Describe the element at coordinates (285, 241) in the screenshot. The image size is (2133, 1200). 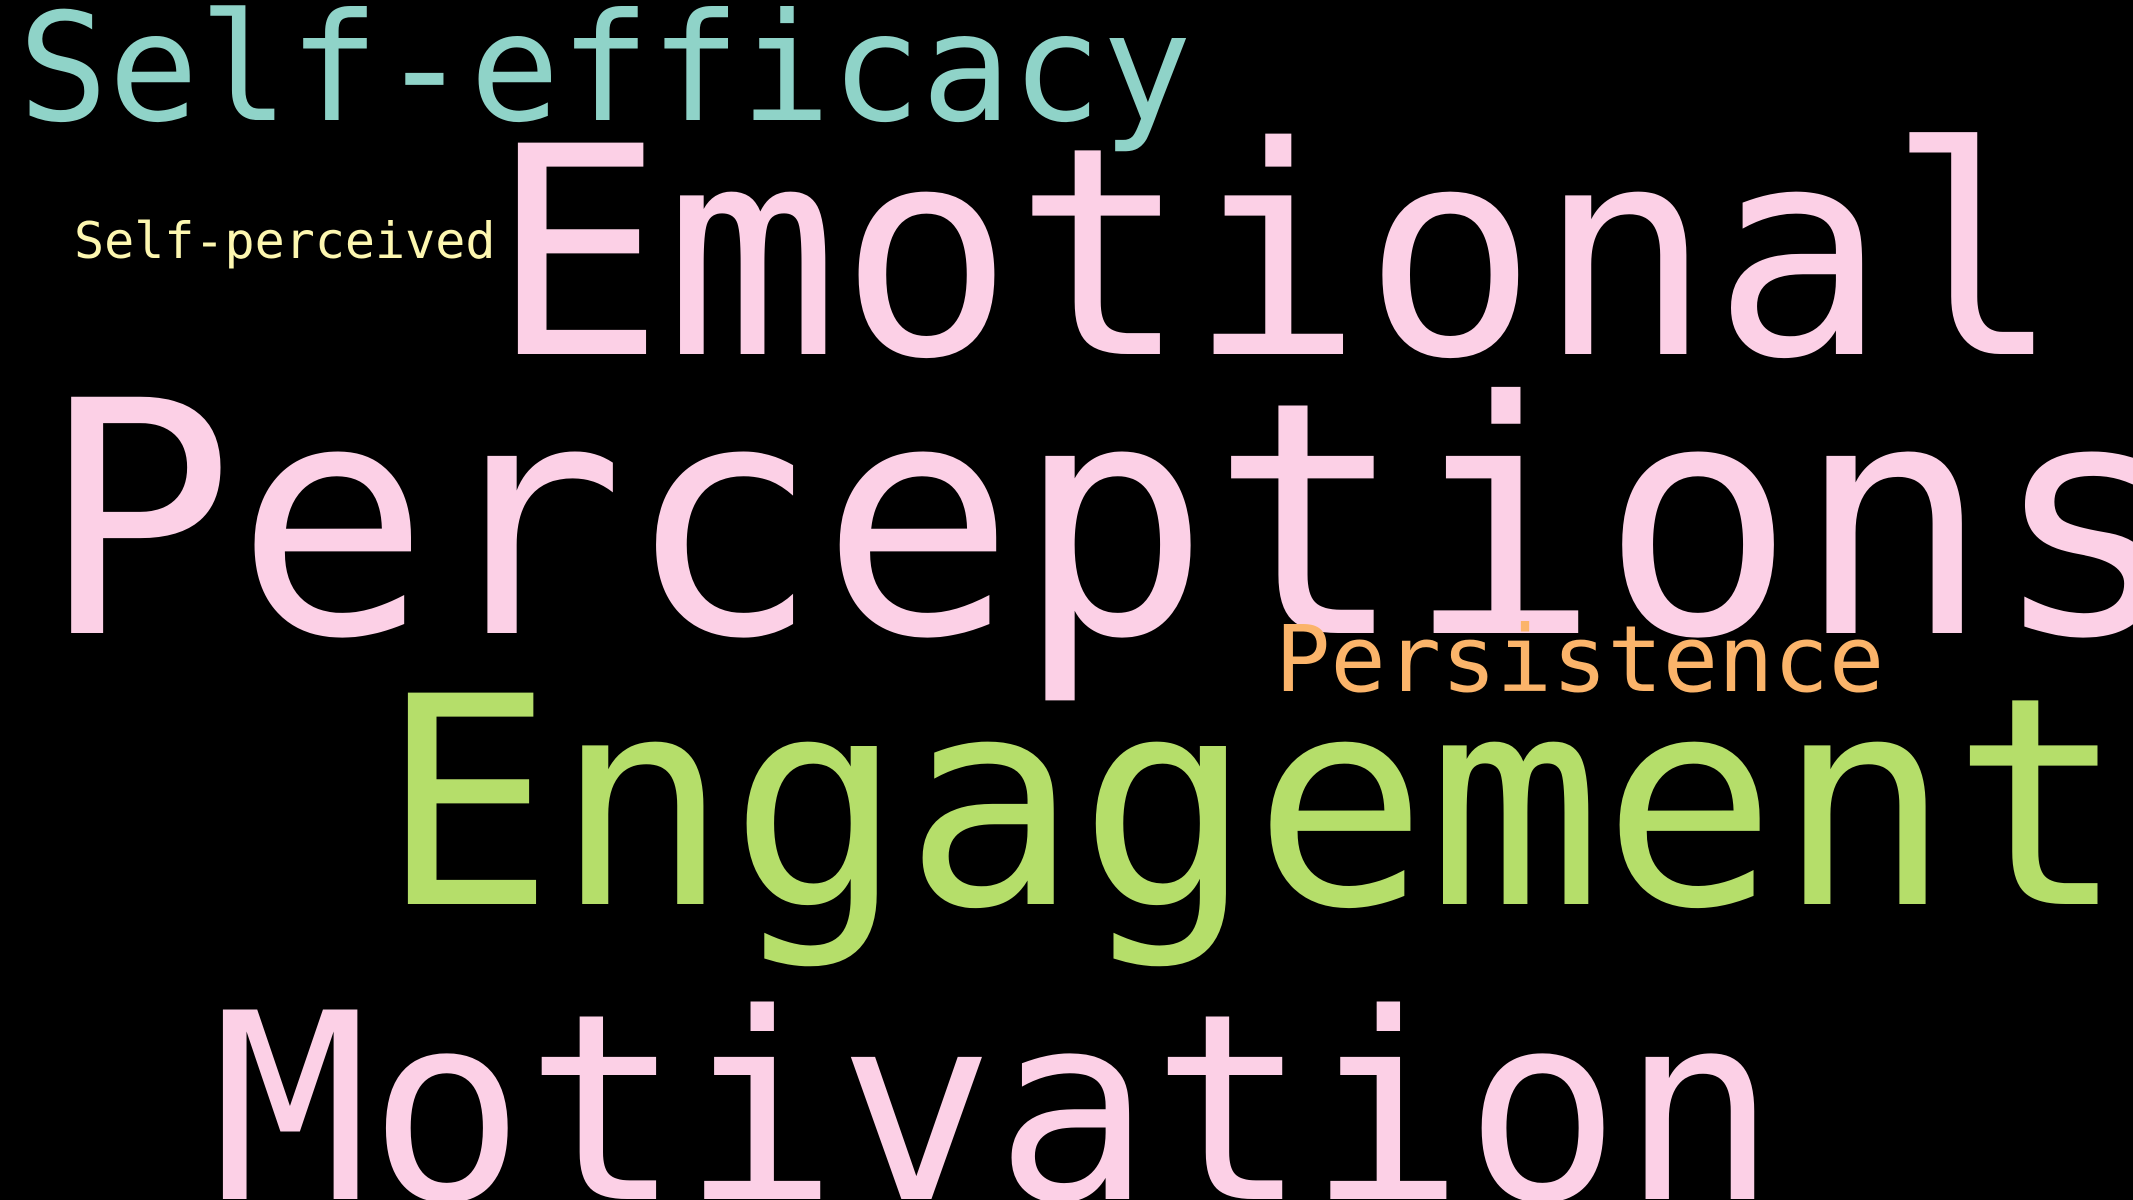
I see `word-self-perceived: Self-perceived` at that location.